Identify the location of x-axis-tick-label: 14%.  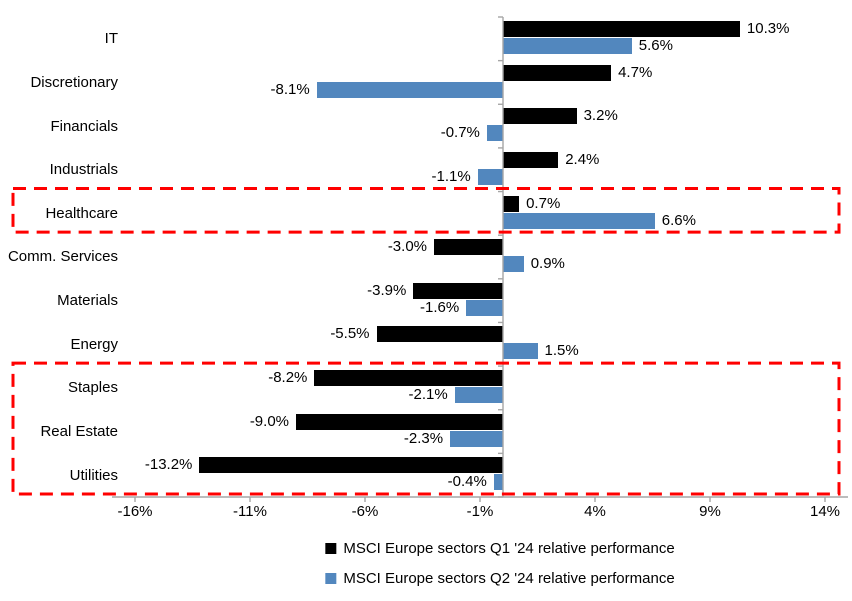
(825, 511).